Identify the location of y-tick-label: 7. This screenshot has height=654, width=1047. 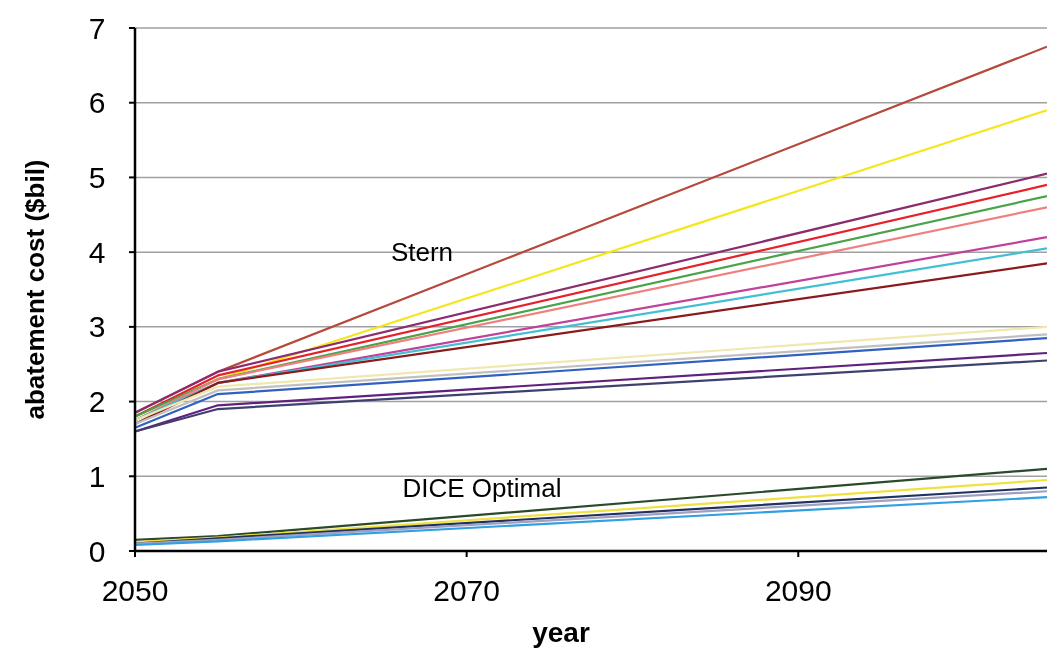
(97, 28).